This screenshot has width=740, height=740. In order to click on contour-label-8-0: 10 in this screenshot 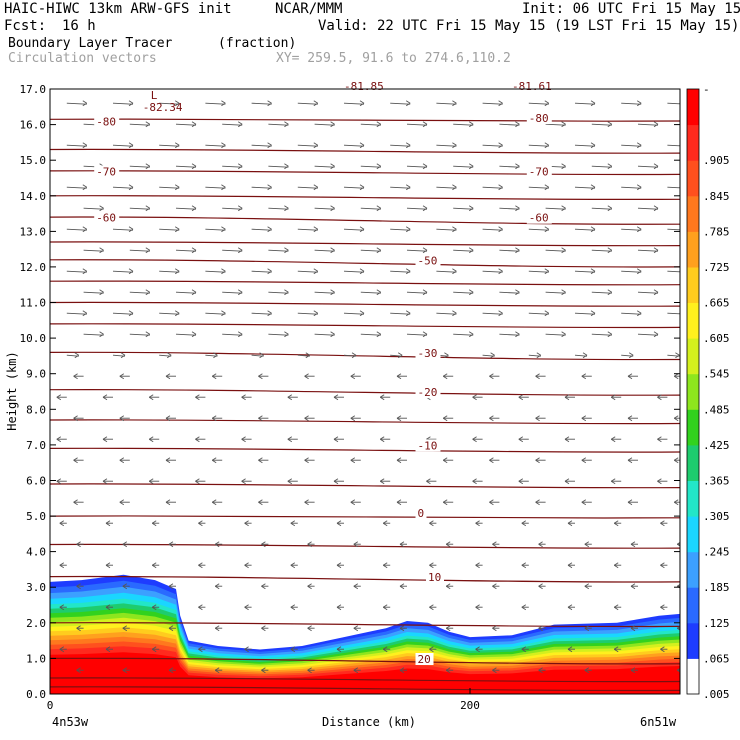, I will do `click(434, 577)`.